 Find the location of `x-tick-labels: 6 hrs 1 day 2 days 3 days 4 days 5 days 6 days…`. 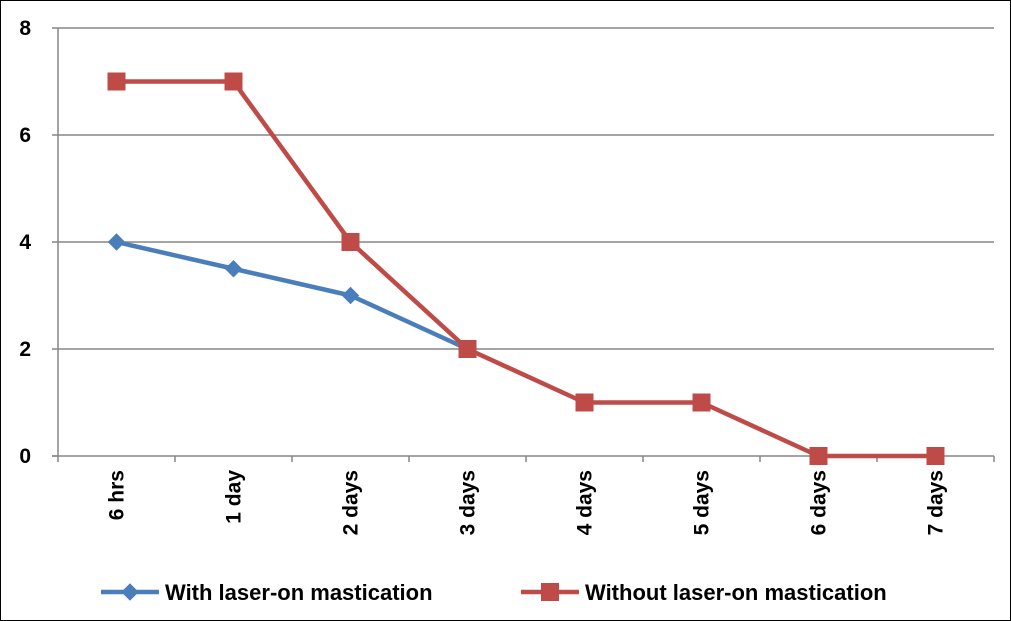

x-tick-labels: 6 hrs 1 day 2 days 3 days 4 days 5 days 6 days… is located at coordinates (527, 503).